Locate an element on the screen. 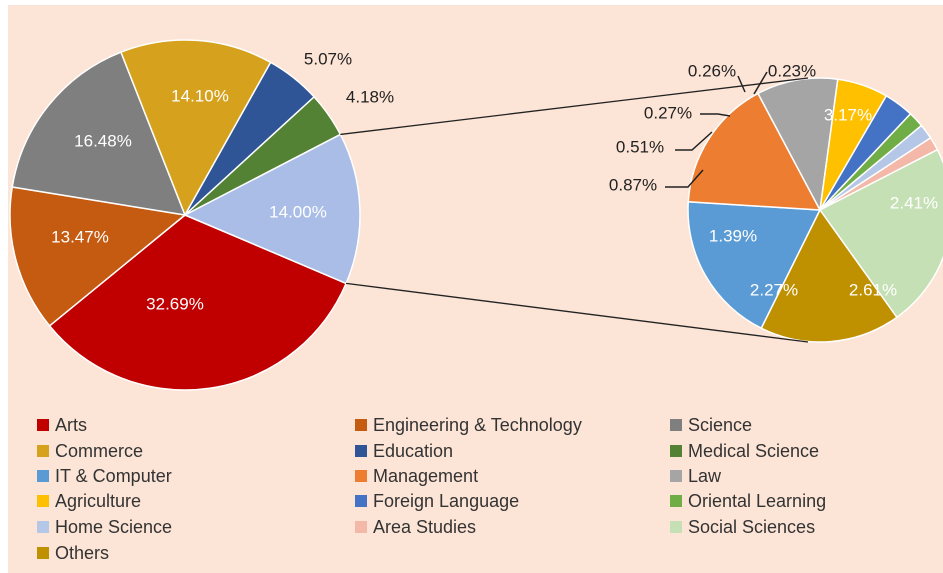 The width and height of the screenshot is (943, 573). legend-label: Foreign Language is located at coordinates (446, 501).